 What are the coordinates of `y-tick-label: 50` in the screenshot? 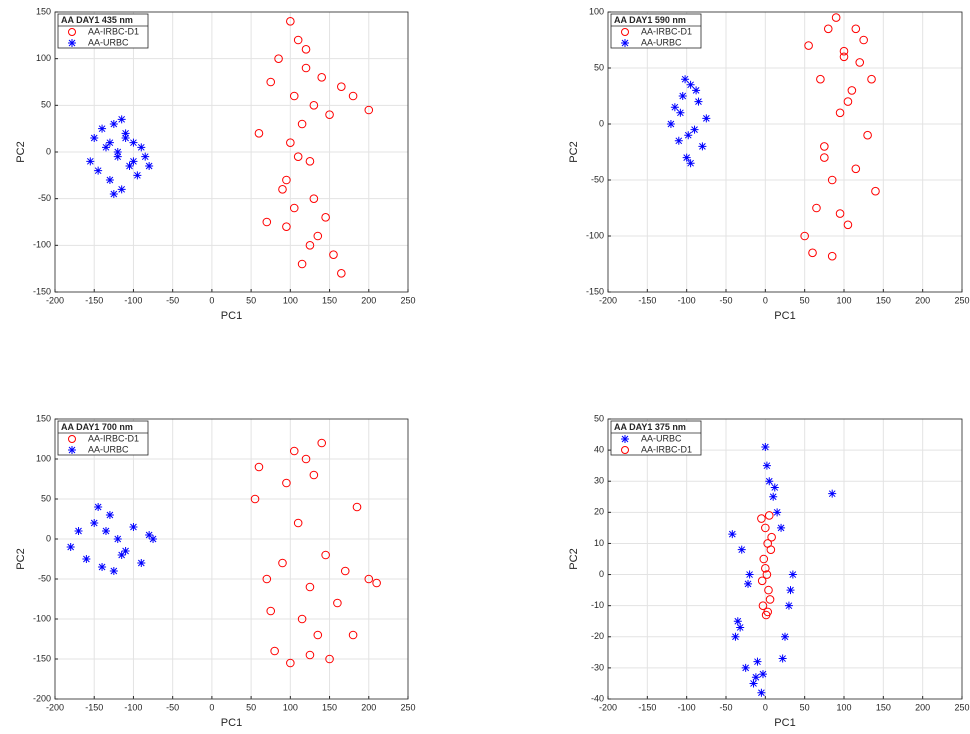 It's located at (599, 418).